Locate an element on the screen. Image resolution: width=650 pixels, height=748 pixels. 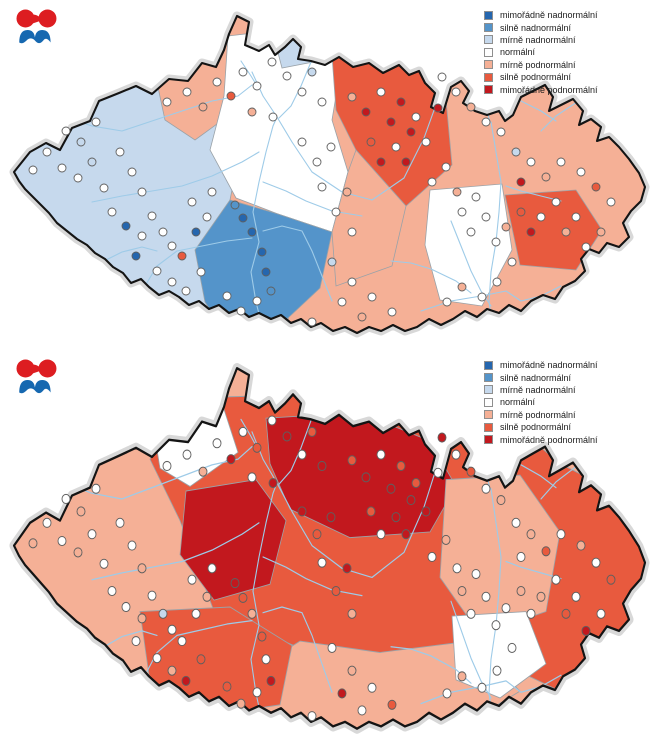
chmi-logo is located at coordinates (36, 26).